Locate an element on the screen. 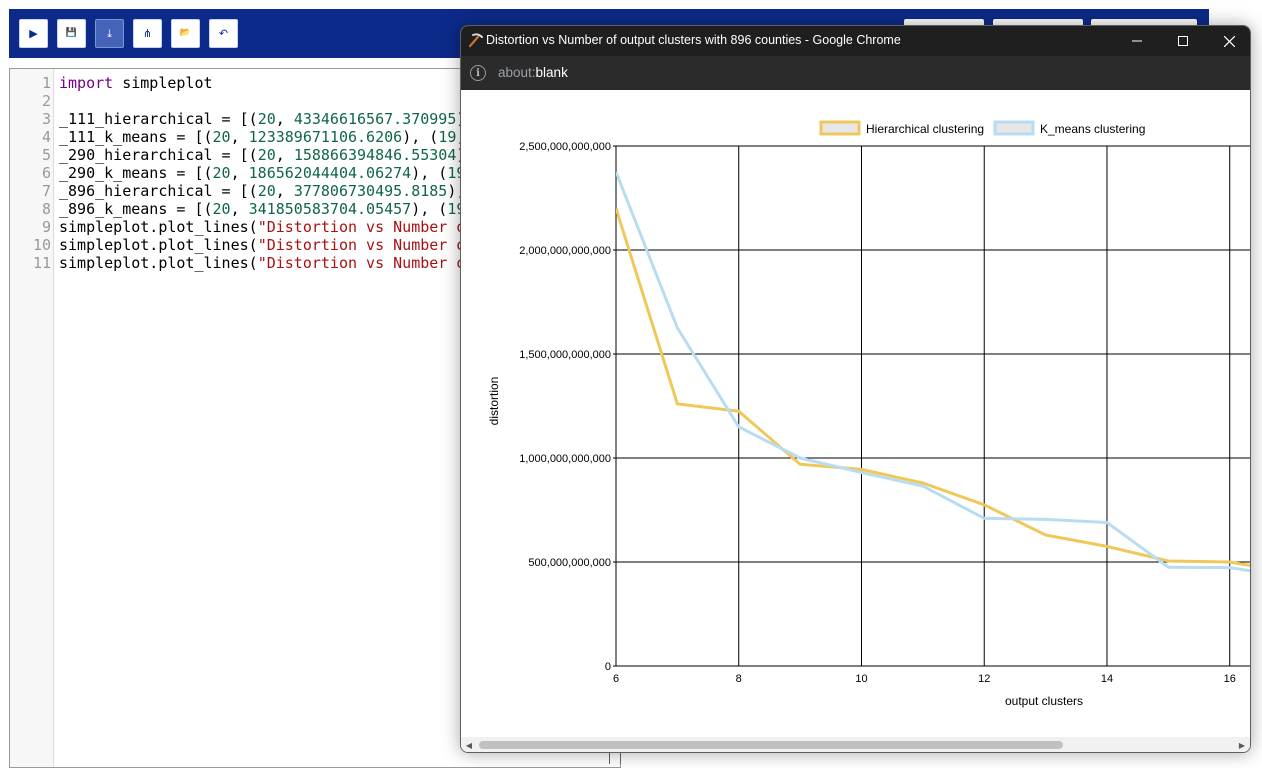 Image resolution: width=1262 pixels, height=768 pixels. x-axis-label: output clusters is located at coordinates (1044, 701).